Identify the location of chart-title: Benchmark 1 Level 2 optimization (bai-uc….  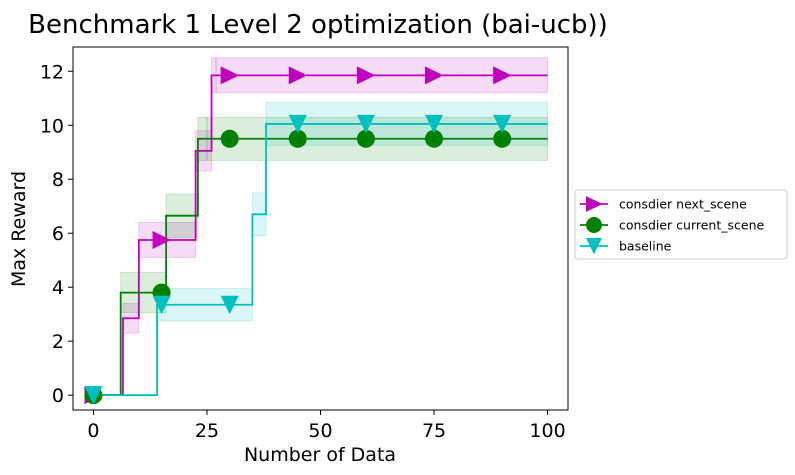
(318, 25).